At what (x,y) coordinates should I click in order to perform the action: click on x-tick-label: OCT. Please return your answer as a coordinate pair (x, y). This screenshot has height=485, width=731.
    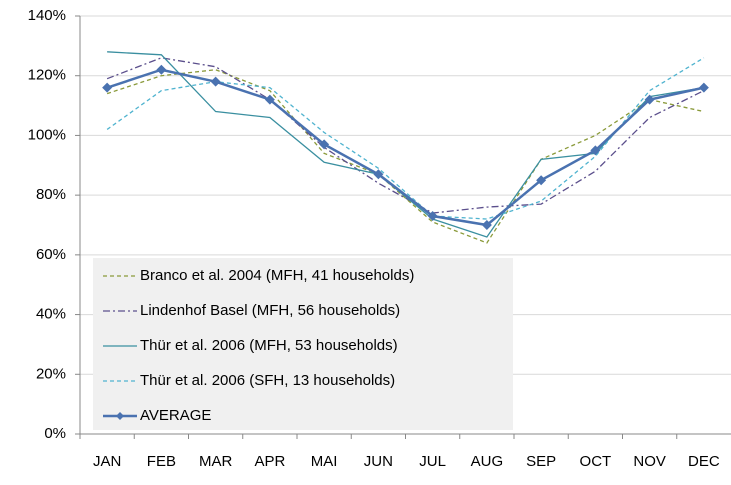
    Looking at the image, I should click on (596, 461).